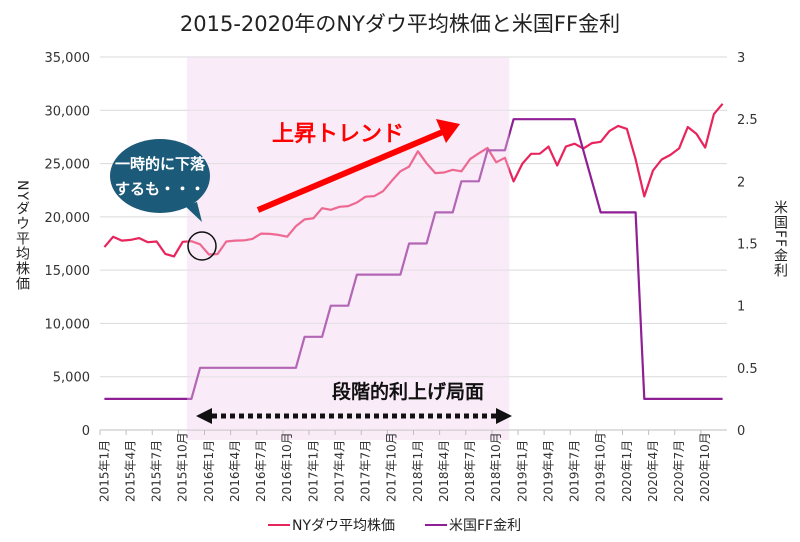 This screenshot has height=542, width=800. Describe the element at coordinates (339, 471) in the screenshot. I see `x-tick-label: 2017年4月` at that location.